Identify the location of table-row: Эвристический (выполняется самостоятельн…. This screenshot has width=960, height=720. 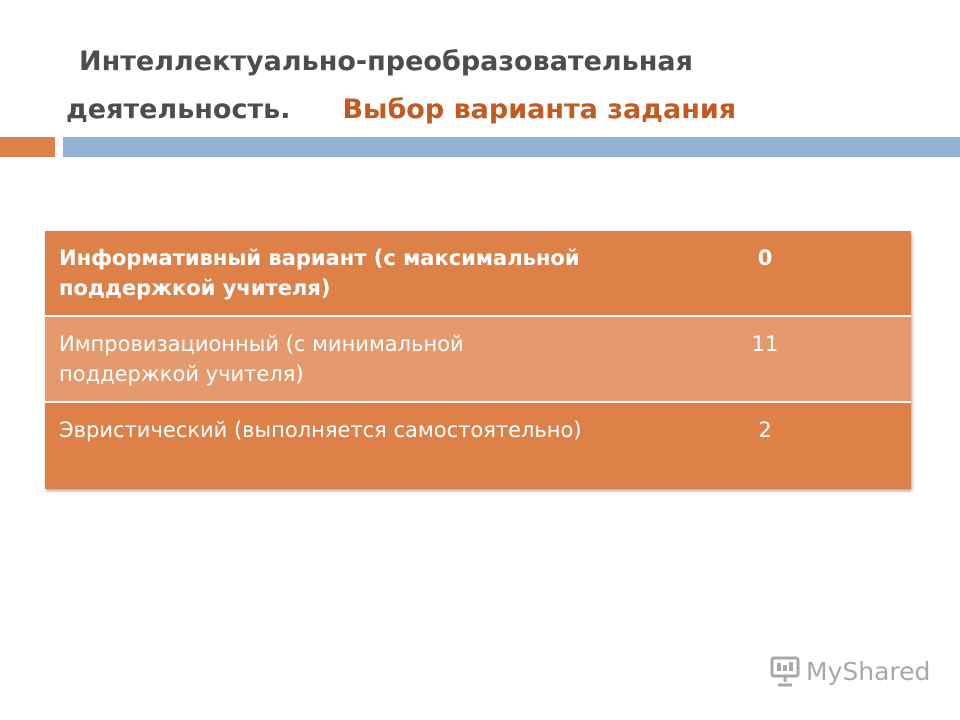
(478, 446).